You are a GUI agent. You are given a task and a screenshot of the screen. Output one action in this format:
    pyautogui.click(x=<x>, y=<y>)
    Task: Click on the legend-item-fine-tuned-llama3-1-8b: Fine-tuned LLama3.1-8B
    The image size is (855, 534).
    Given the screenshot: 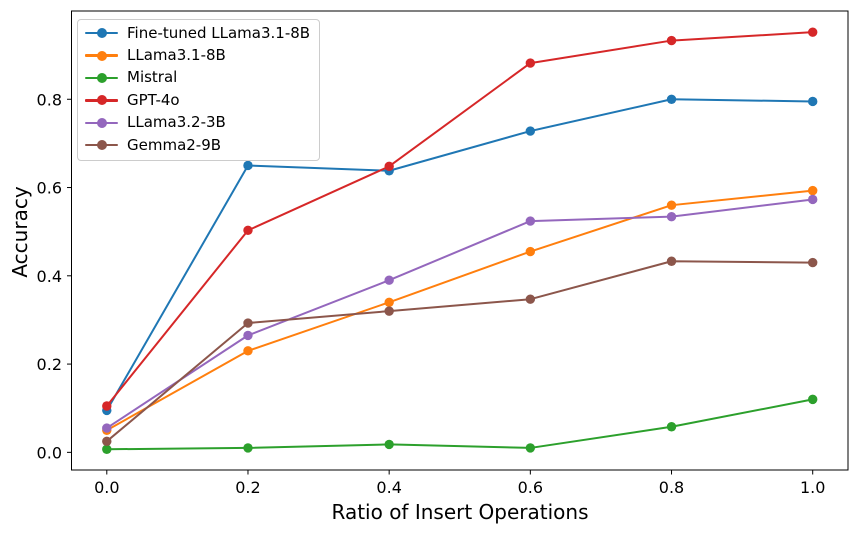 What is the action you would take?
    pyautogui.click(x=197, y=33)
    